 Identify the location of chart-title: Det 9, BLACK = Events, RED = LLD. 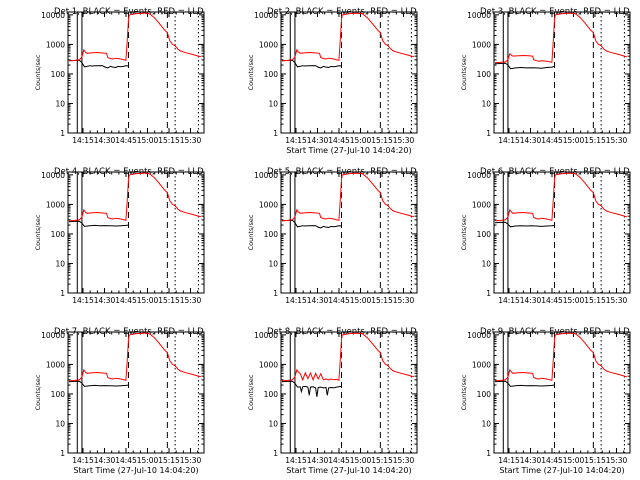
(555, 332).